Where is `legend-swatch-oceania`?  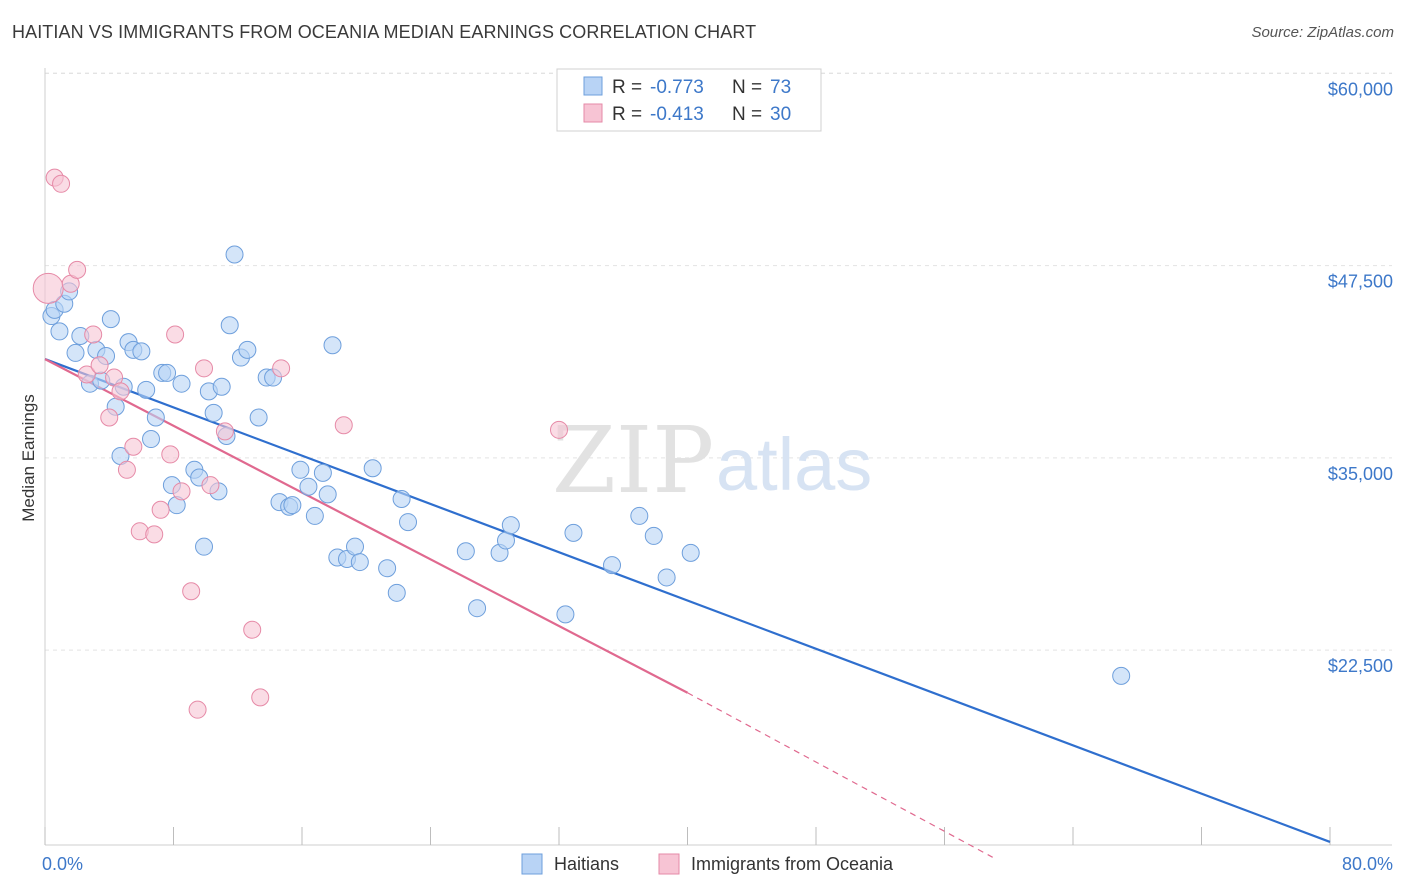 legend-swatch-oceania is located at coordinates (593, 113).